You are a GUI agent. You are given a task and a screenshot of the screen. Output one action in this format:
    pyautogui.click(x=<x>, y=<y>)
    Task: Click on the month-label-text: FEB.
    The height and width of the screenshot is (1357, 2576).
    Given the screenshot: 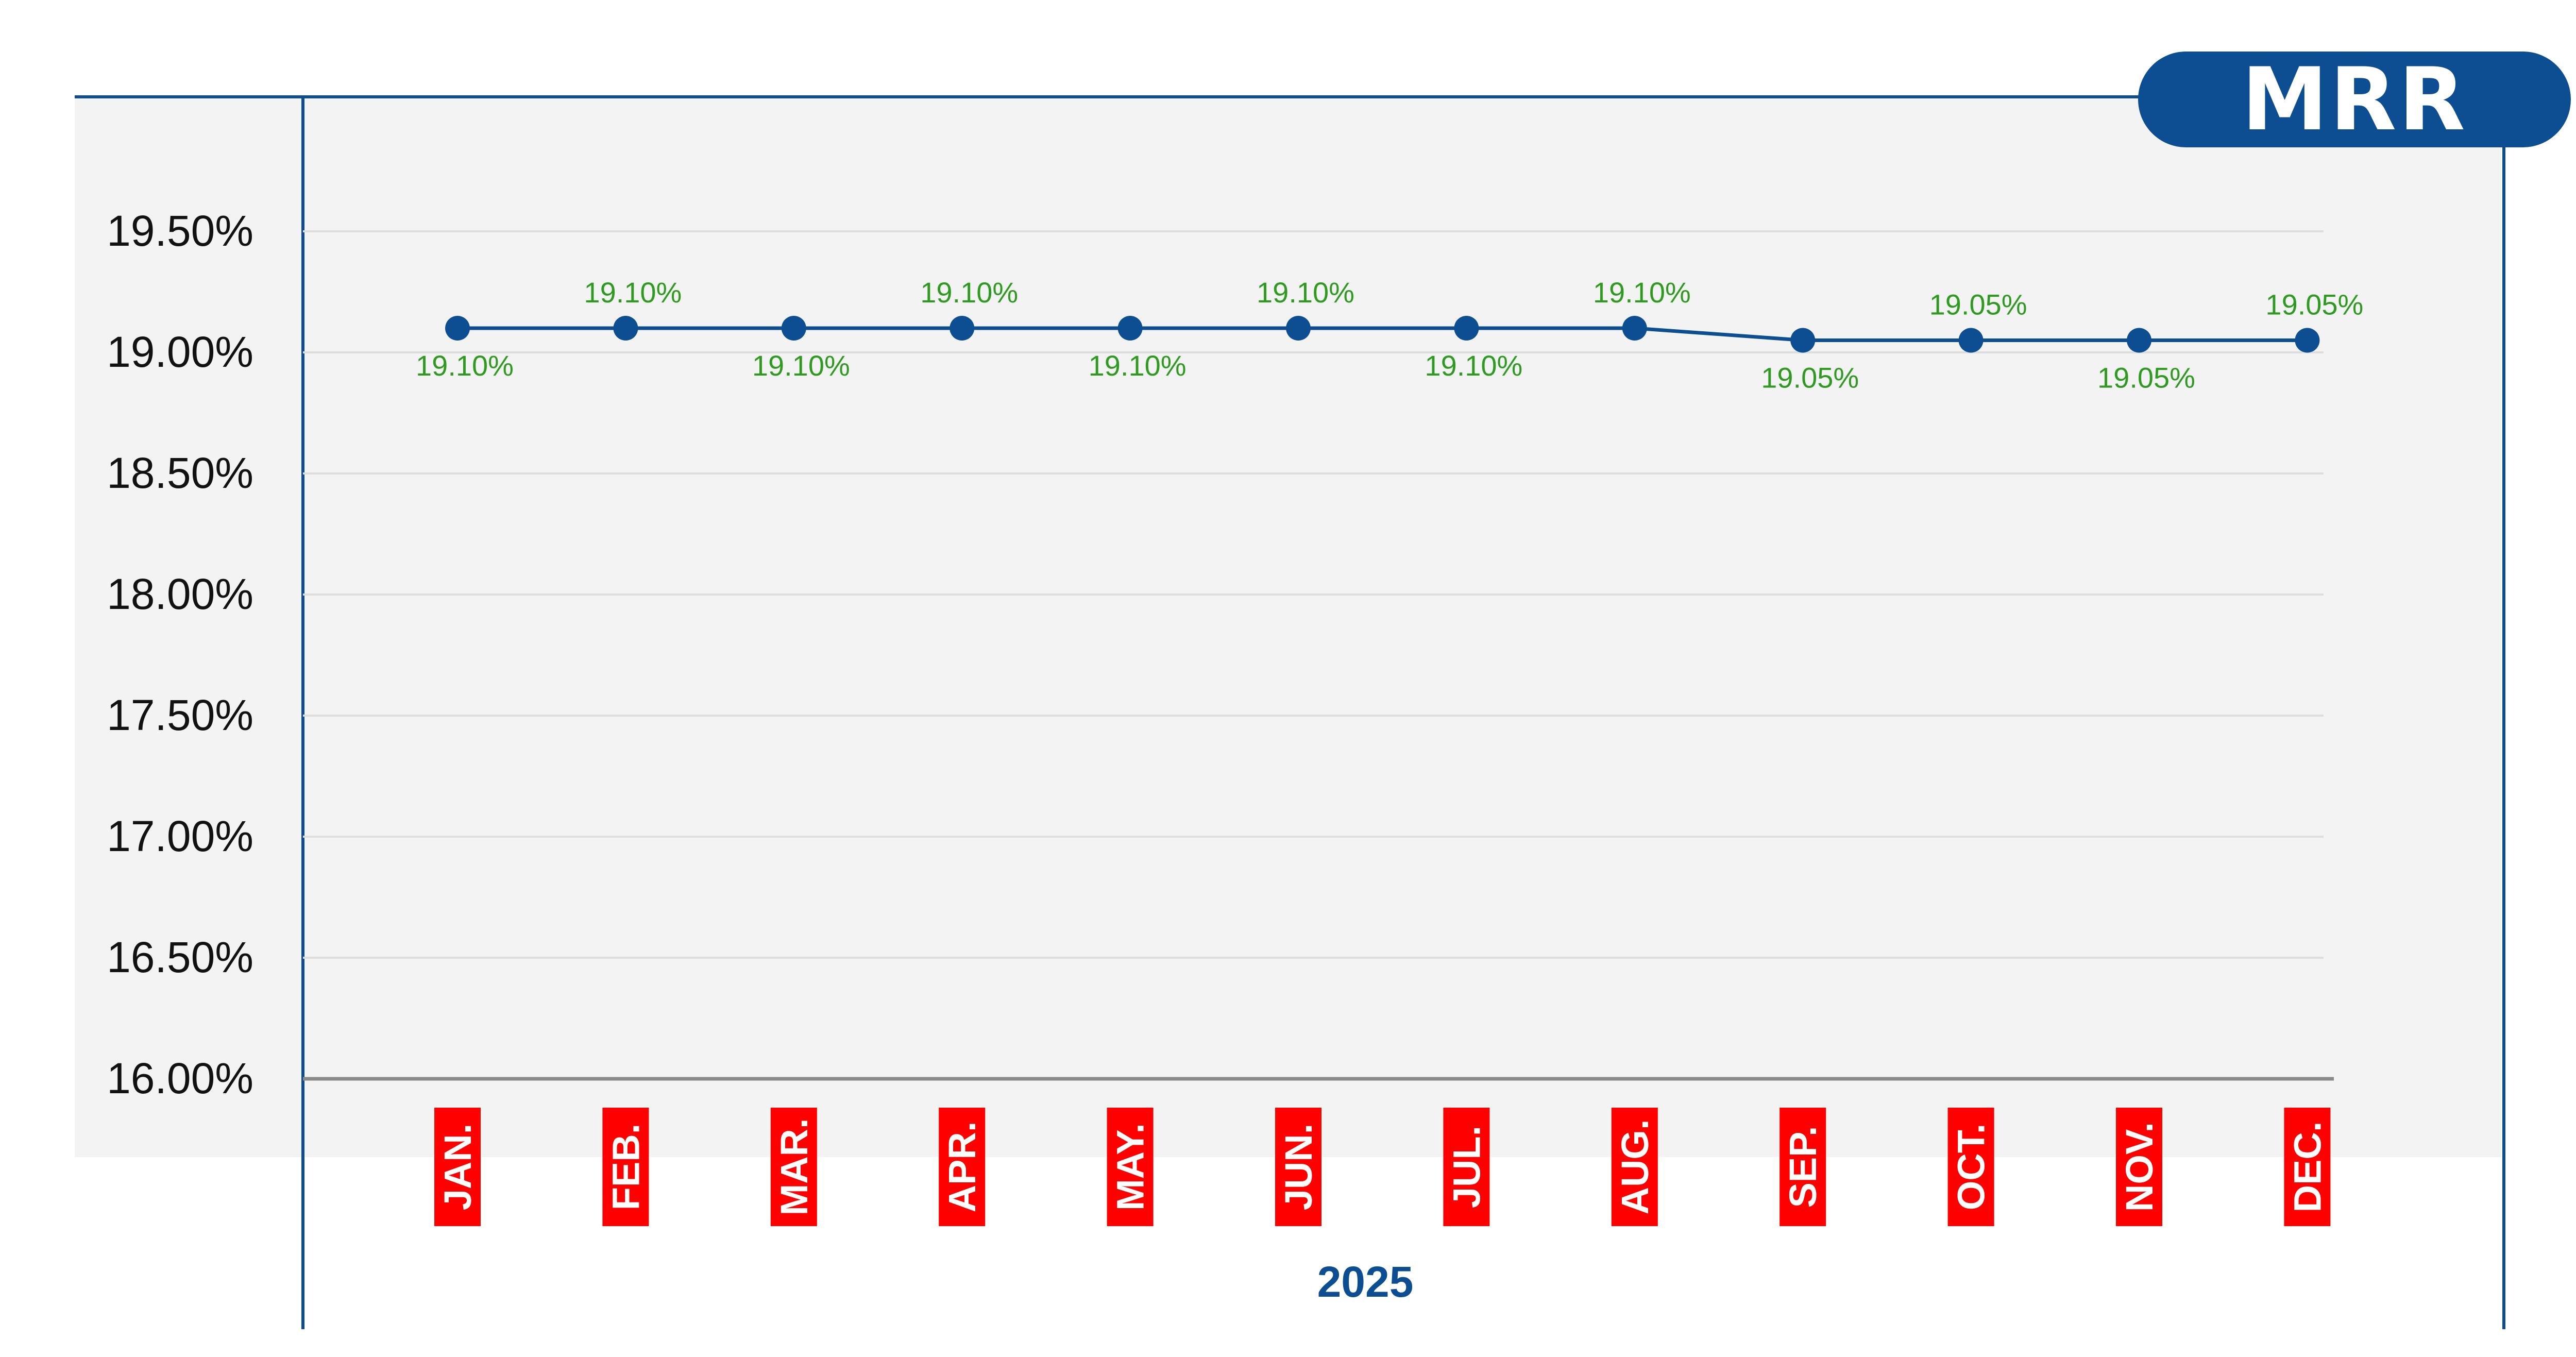 What is the action you would take?
    pyautogui.click(x=625, y=1167)
    